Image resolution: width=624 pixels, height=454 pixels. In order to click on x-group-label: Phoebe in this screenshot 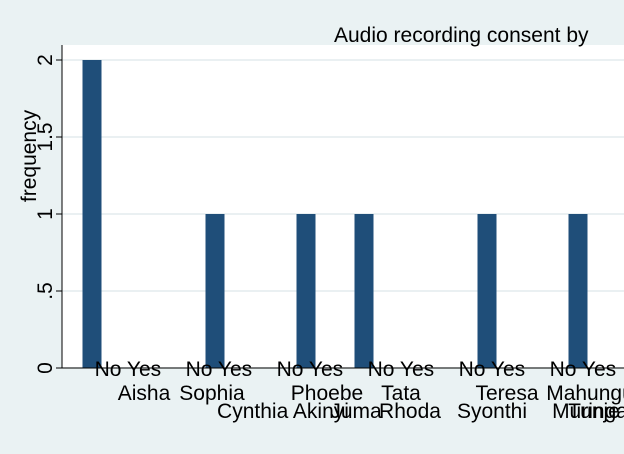, I will do `click(327, 393)`.